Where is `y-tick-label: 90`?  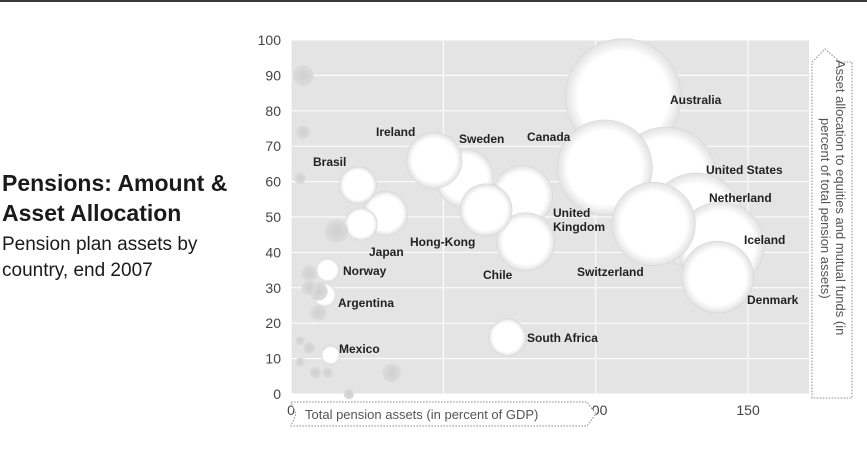
y-tick-label: 90 is located at coordinates (273, 75).